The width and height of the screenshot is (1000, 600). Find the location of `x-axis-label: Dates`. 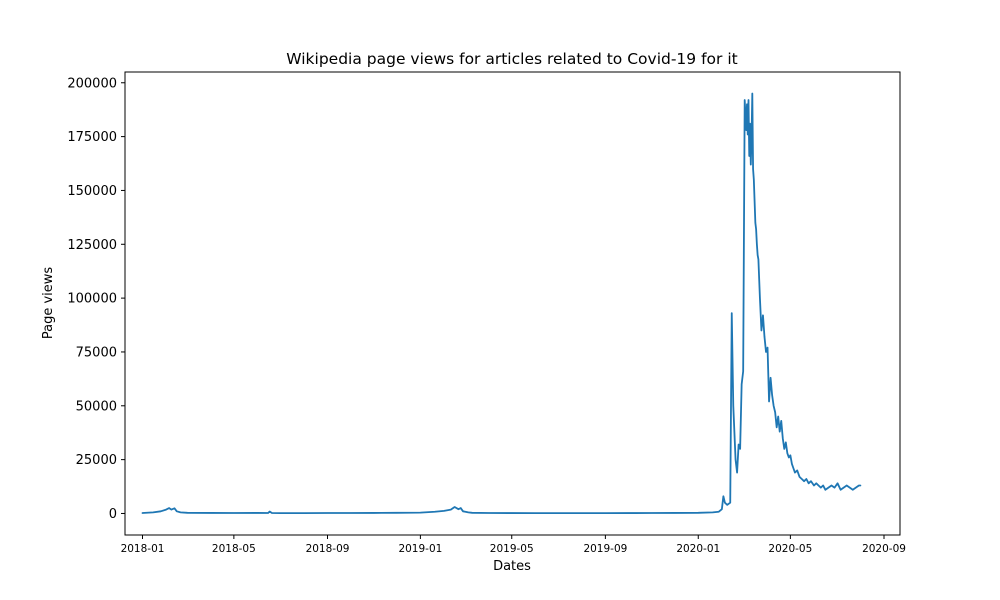

x-axis-label: Dates is located at coordinates (512, 566).